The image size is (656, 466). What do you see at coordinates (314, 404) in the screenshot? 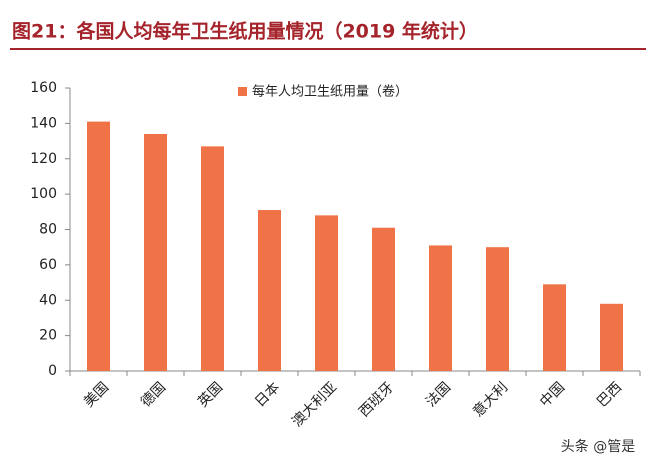
I see `x-tick-label: 澳大利亚` at bounding box center [314, 404].